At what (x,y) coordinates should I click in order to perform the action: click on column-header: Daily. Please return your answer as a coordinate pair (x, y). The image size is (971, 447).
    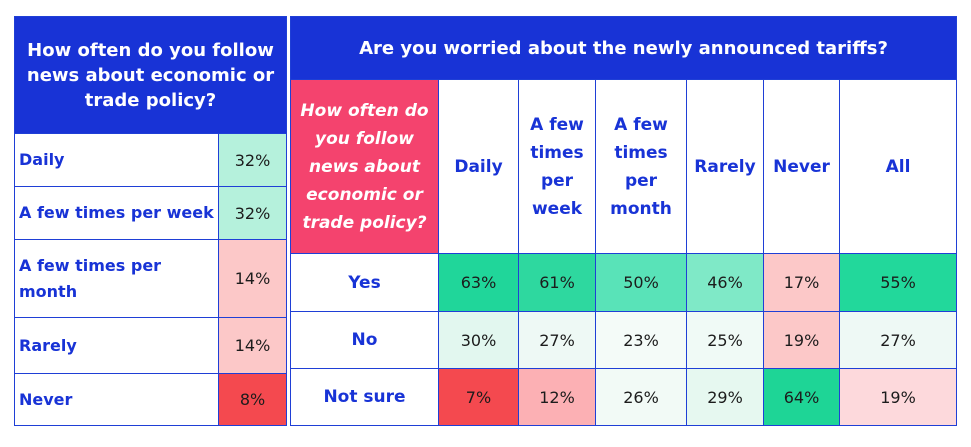
    Looking at the image, I should click on (478, 166).